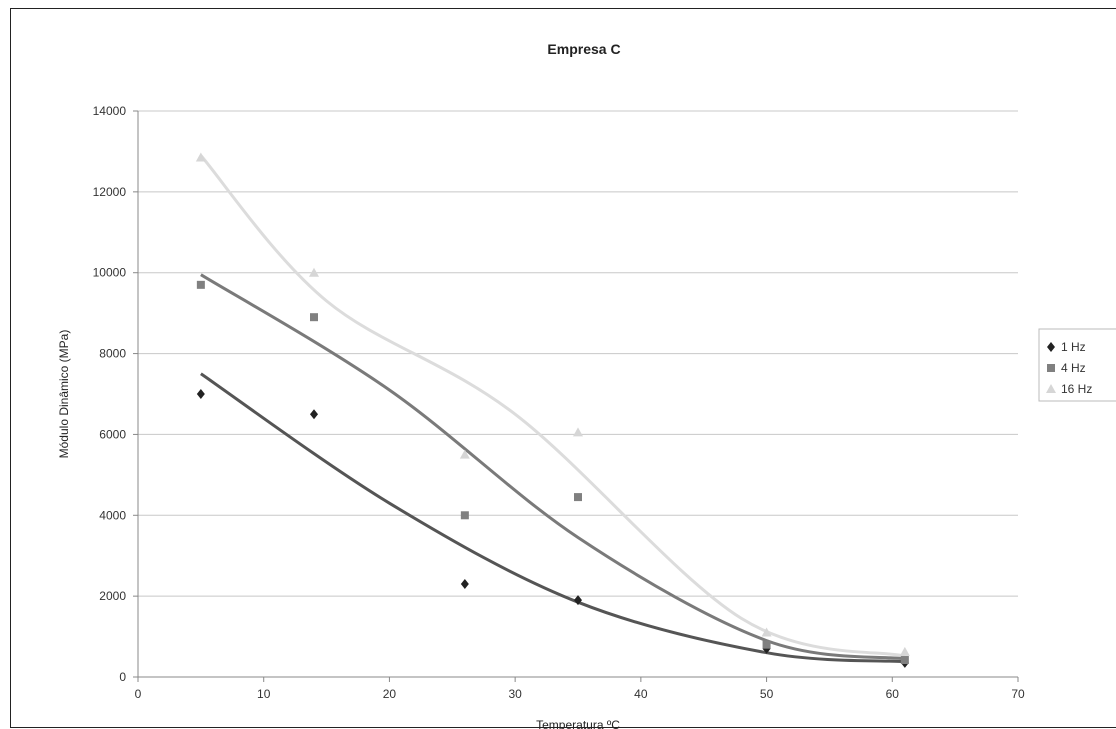 The image size is (1116, 729). I want to click on legend-label-1hz: 1 Hz, so click(1073, 347).